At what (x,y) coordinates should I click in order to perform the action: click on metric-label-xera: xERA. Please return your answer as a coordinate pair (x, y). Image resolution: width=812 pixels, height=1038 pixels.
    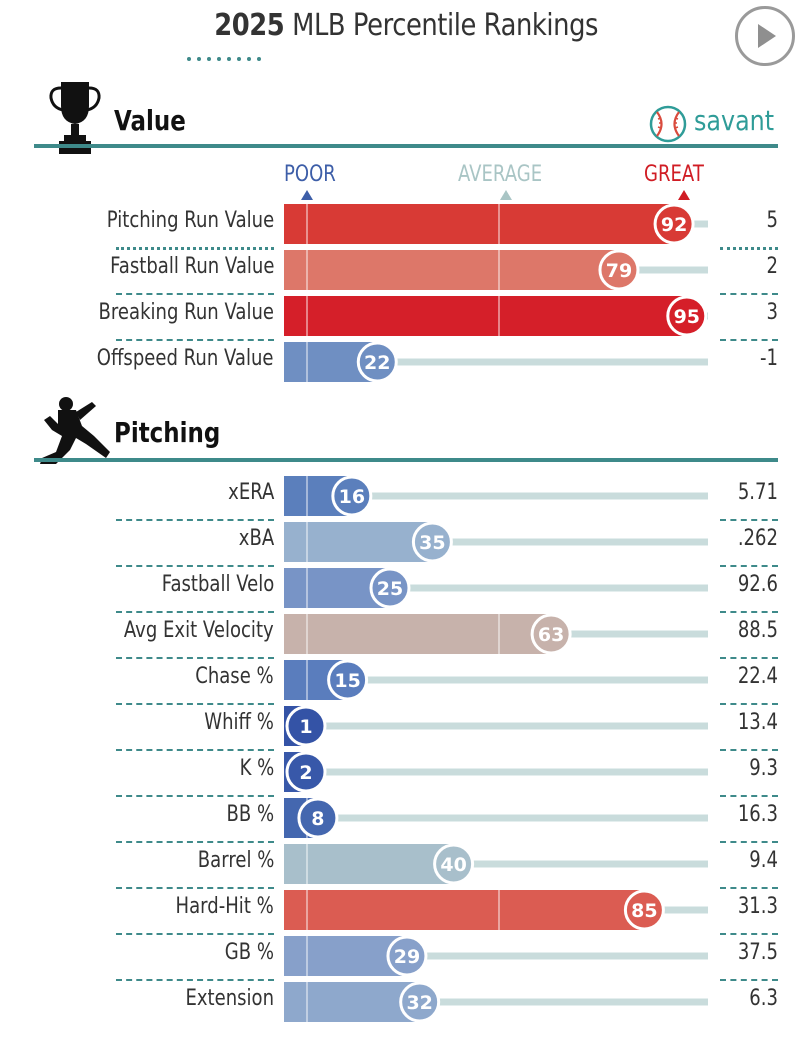
    Looking at the image, I should click on (250, 492).